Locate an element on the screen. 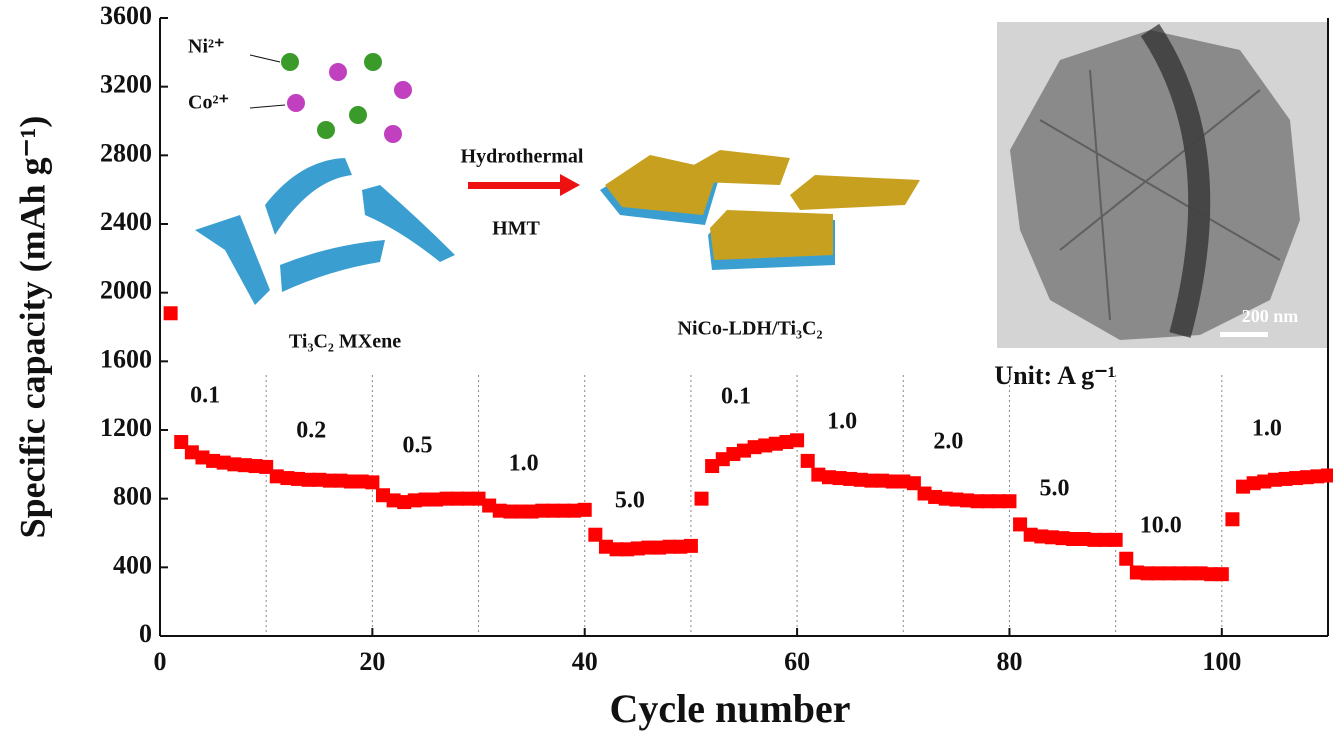  y-axis-label: Specific capacity (mAh g⁻¹) is located at coordinates (32, 327).